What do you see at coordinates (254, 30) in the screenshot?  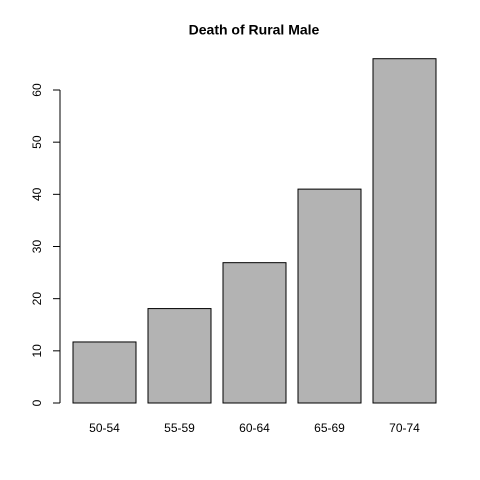 I see `chart-title: Death of Rural Male` at bounding box center [254, 30].